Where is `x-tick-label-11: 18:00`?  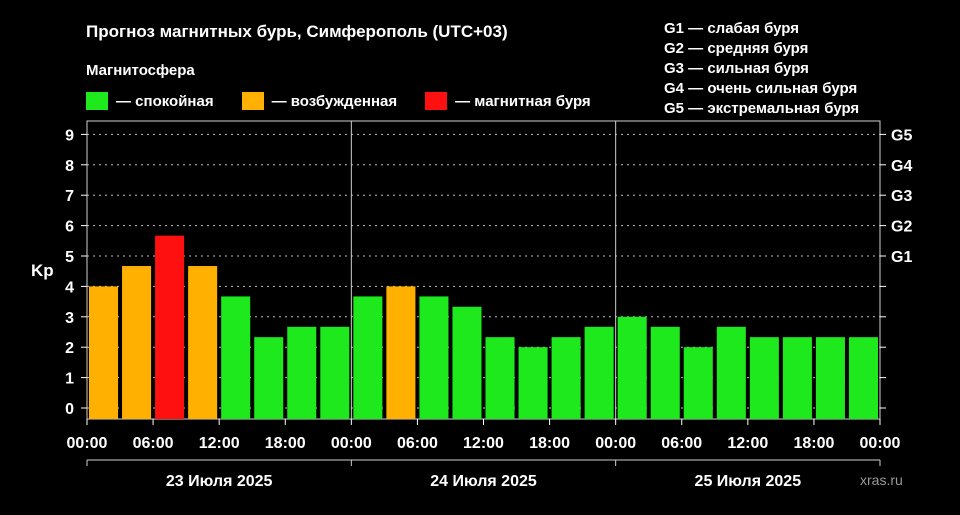
x-tick-label-11: 18:00 is located at coordinates (813, 443).